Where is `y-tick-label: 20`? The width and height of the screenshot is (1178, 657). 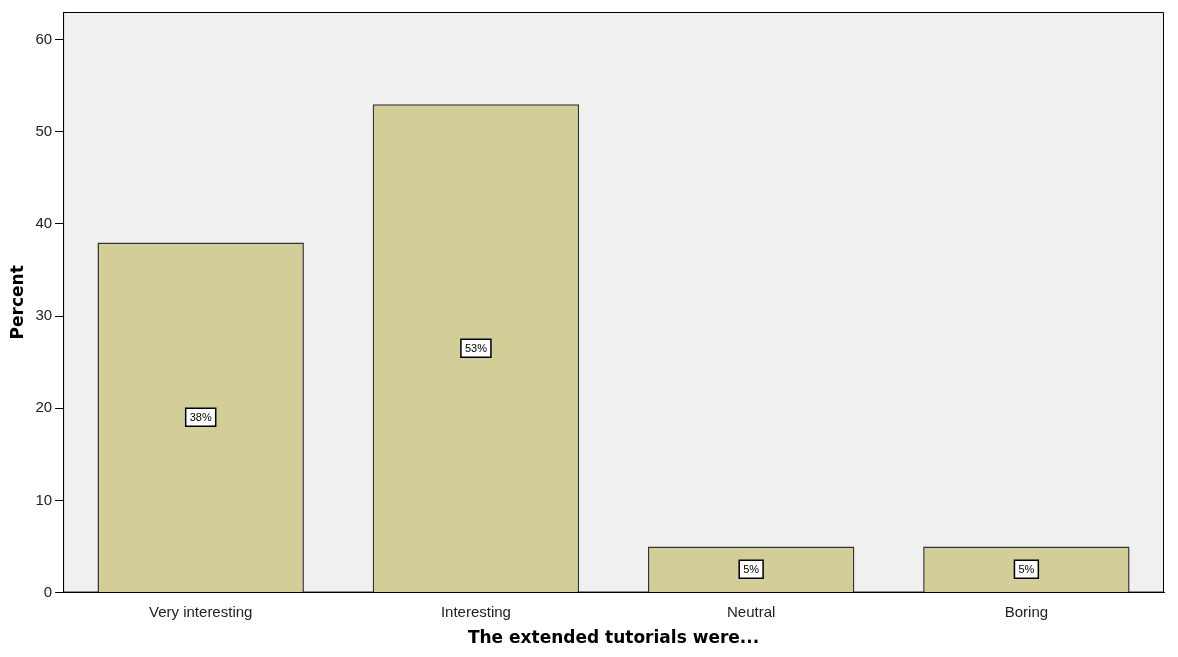 y-tick-label: 20 is located at coordinates (44, 407).